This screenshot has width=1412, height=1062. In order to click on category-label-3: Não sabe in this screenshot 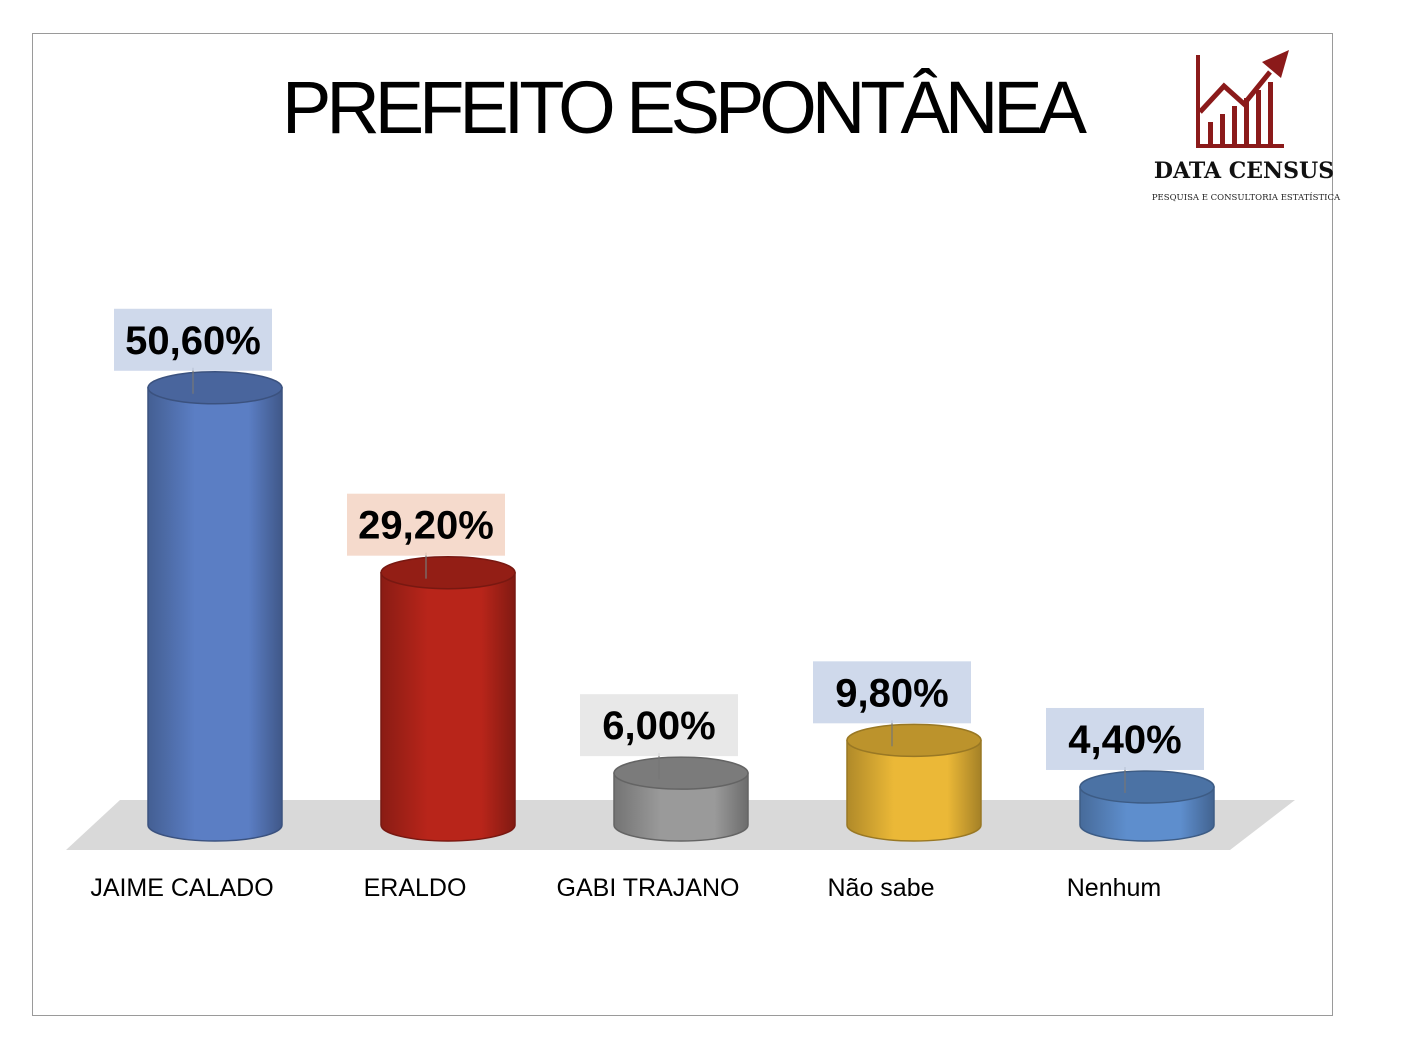, I will do `click(880, 888)`.